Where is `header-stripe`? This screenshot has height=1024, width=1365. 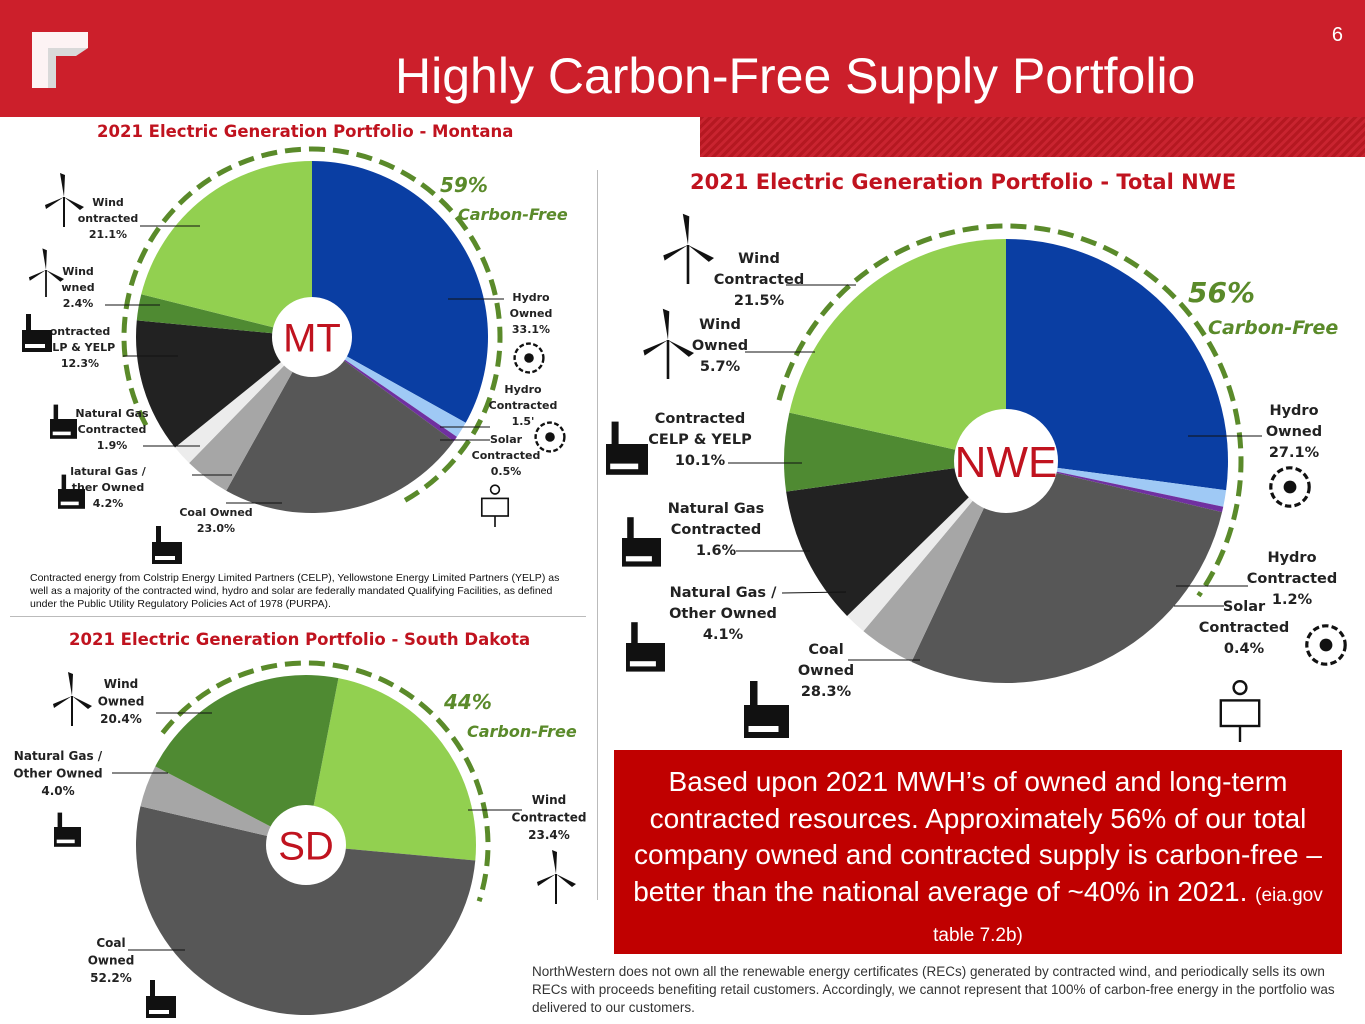 header-stripe is located at coordinates (1032, 137).